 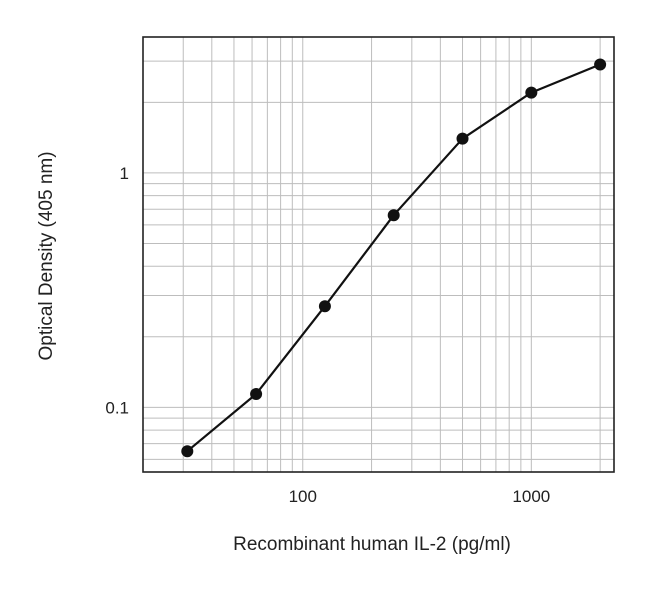 I want to click on x-tick-label: 1000, so click(x=531, y=496).